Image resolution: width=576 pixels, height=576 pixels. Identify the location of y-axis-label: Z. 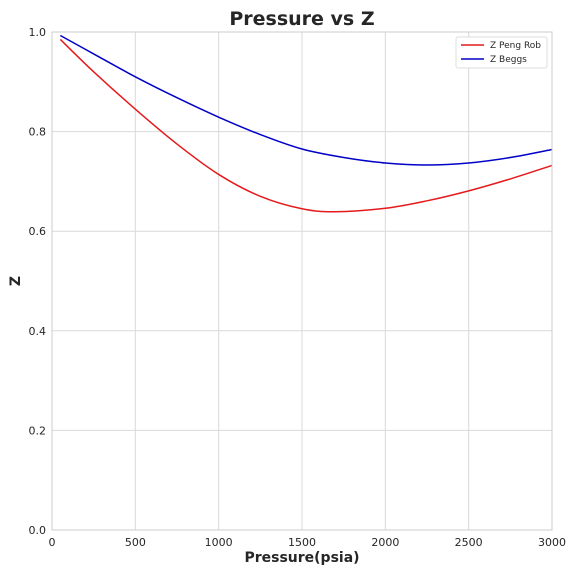
(16, 281).